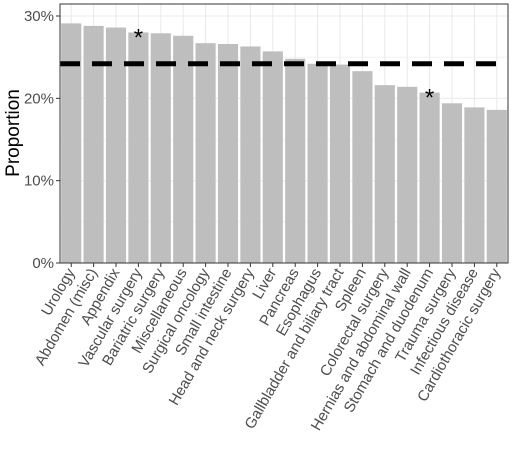  I want to click on y-tick-label: 30%, so click(39, 16).